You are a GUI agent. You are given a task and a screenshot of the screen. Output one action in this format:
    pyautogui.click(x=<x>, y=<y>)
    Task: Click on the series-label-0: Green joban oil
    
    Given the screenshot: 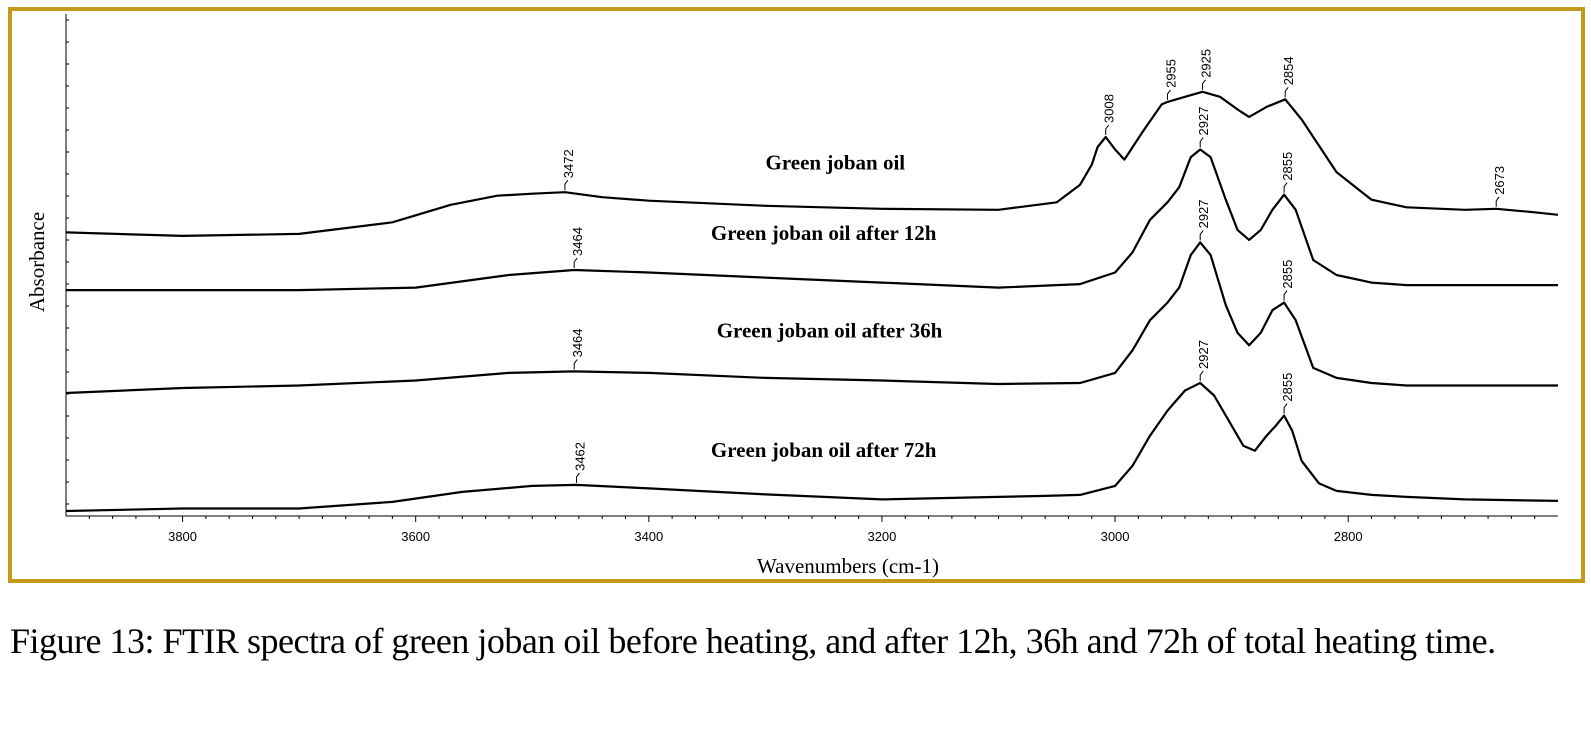 What is the action you would take?
    pyautogui.click(x=836, y=163)
    